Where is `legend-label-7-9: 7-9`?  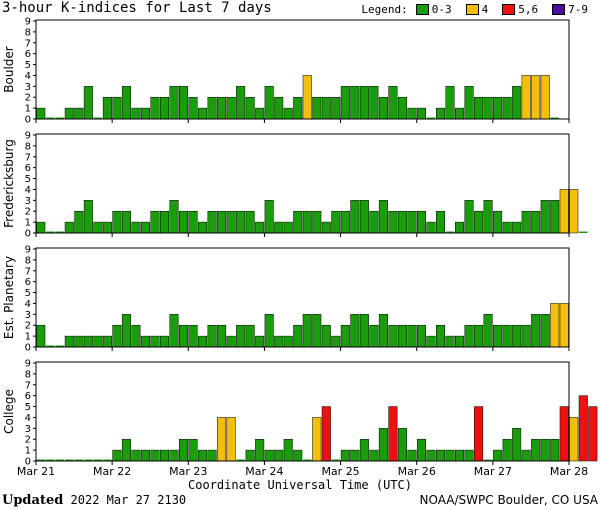
legend-label-7-9: 7-9 is located at coordinates (578, 9).